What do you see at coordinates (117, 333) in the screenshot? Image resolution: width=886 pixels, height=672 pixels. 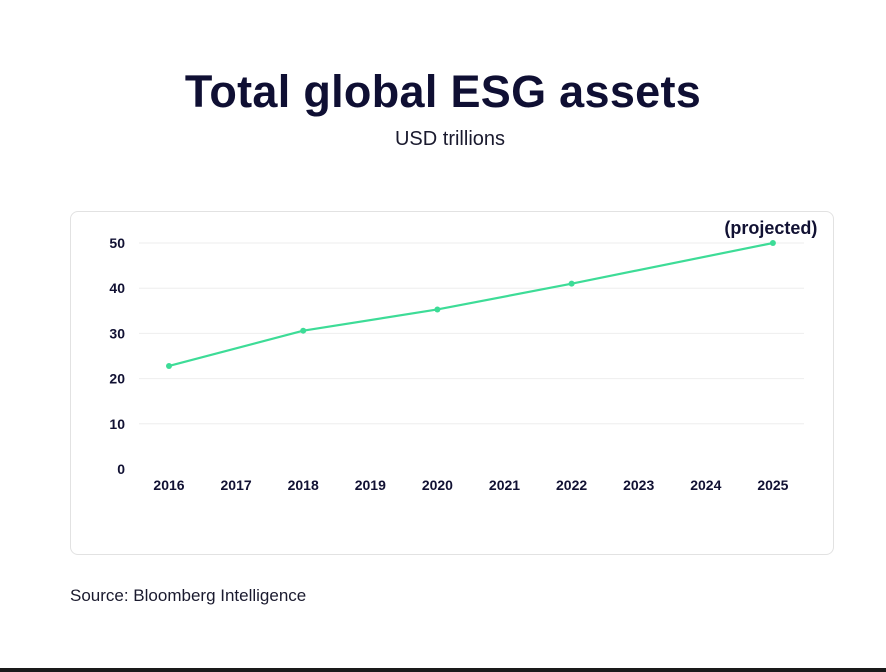 I see `y-tick-label: 30` at bounding box center [117, 333].